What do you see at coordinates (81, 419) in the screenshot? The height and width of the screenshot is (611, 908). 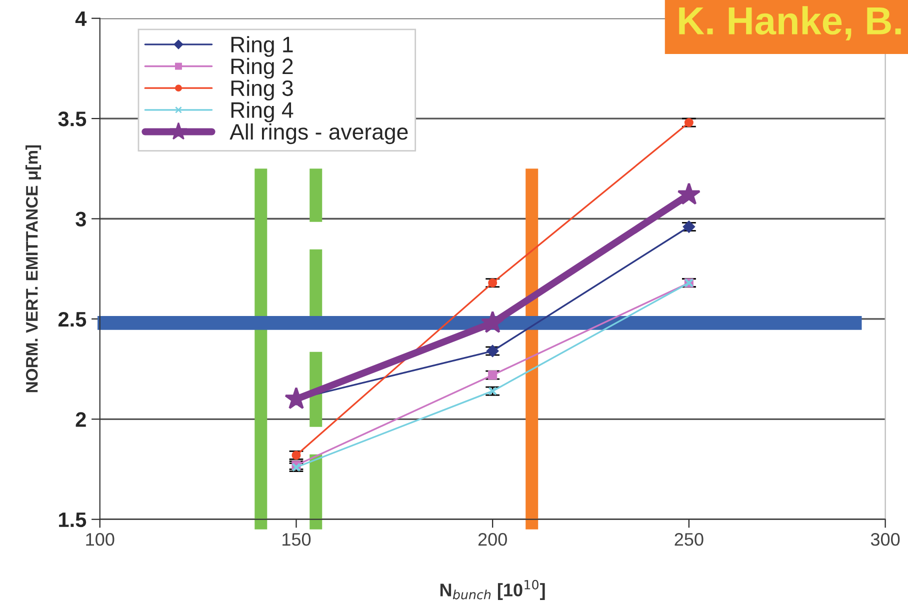 I see `y-tick-label: 2` at bounding box center [81, 419].